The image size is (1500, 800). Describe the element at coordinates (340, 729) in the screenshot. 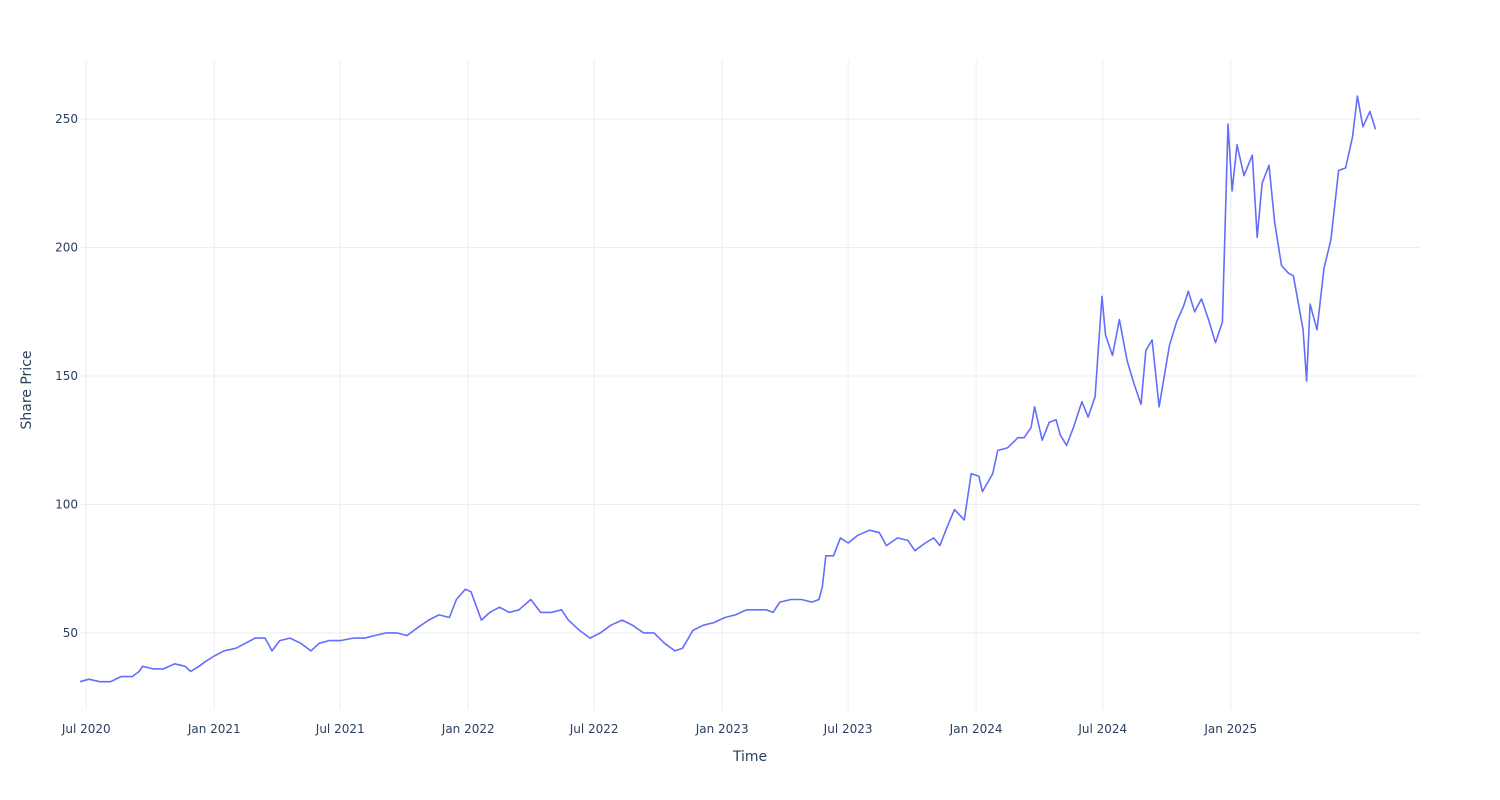

I see `x-tick-label: Jul 2021` at that location.